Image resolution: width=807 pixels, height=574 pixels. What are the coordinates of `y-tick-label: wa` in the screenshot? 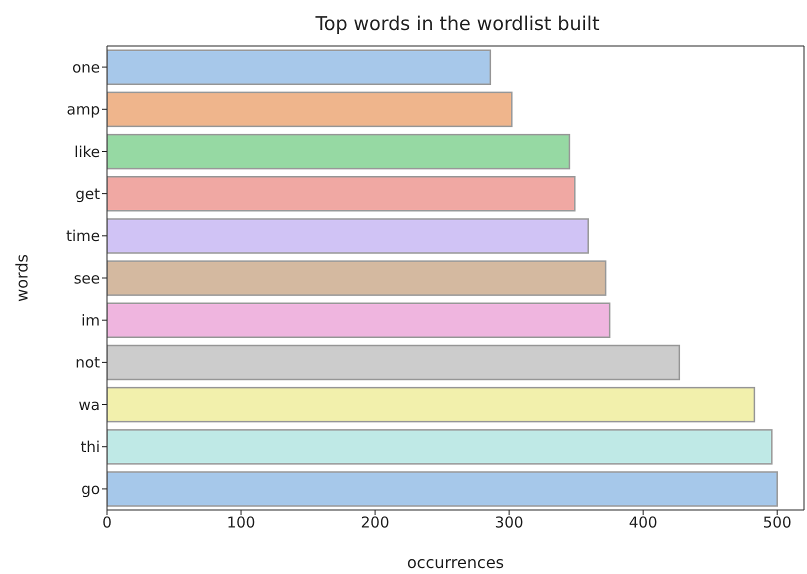 It's located at (89, 405).